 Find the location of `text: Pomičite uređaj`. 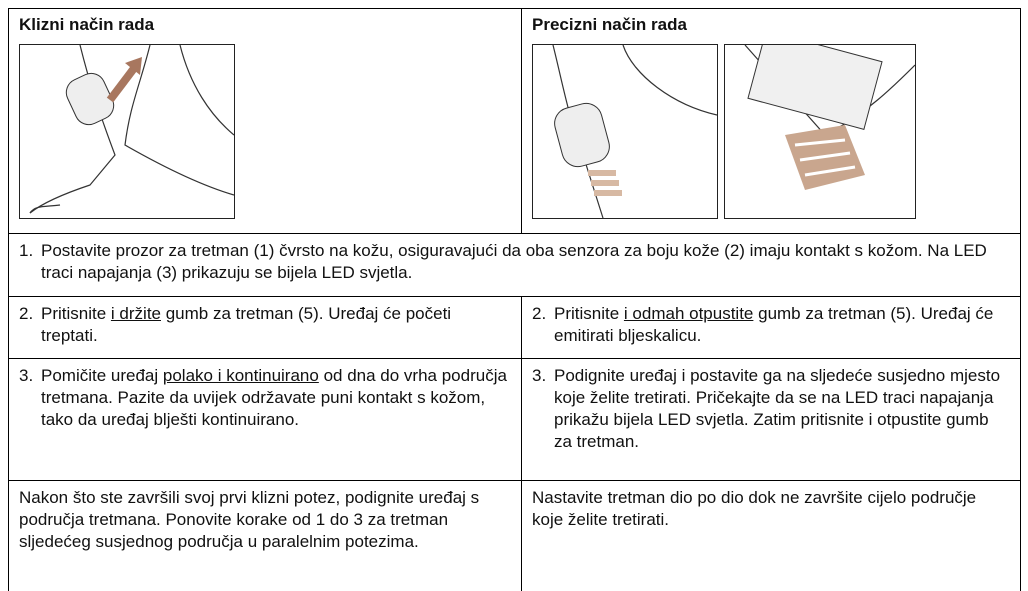

text: Pomičite uređaj is located at coordinates (102, 375).